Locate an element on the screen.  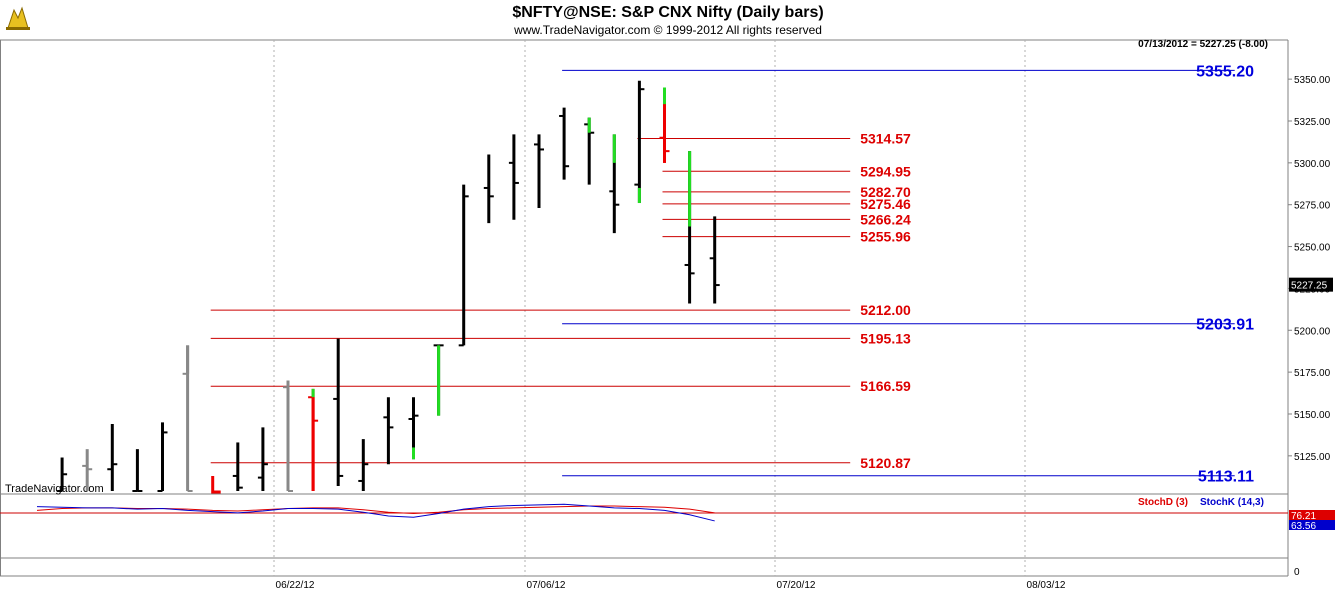
red-level-label: 5294.95 is located at coordinates (885, 171).